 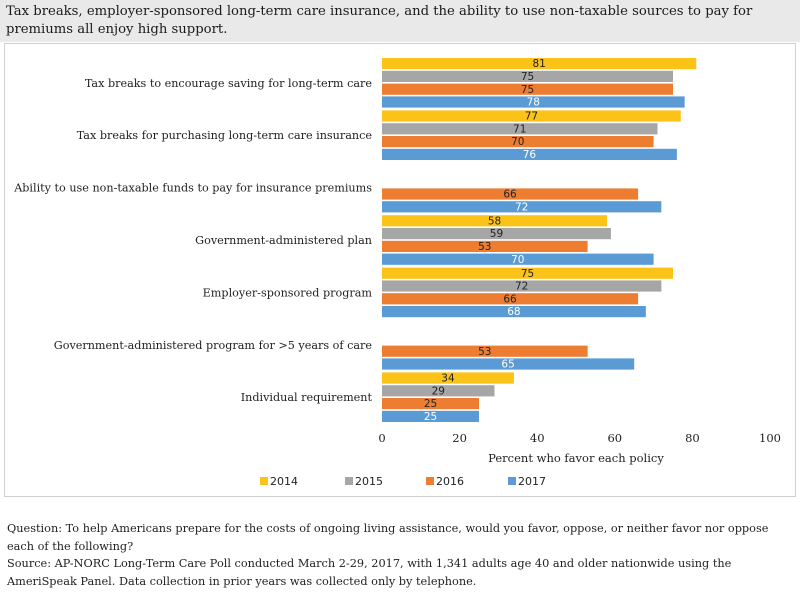 I want to click on data-label-2016-tax-breaks-to-encourage-saving-for-long-term-care: 75, so click(x=527, y=90).